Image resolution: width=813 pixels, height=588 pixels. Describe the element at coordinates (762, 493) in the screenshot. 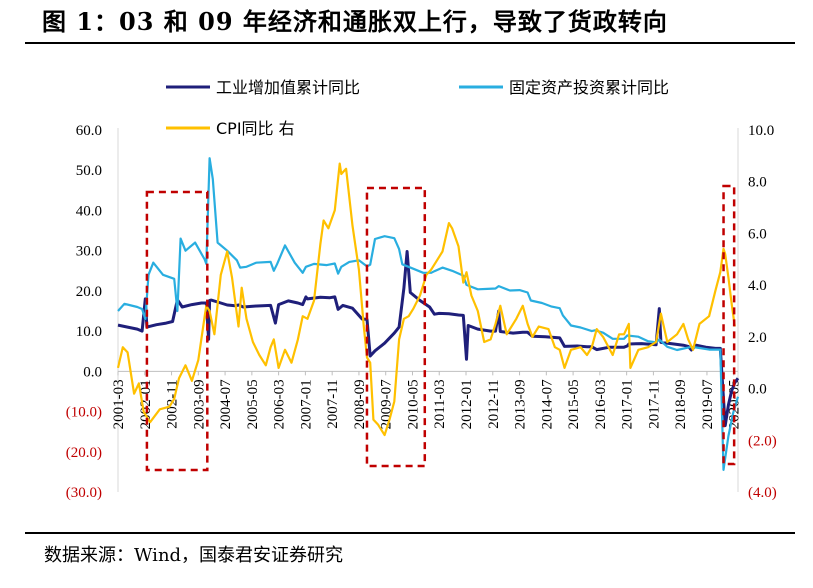

I see `y-right-tick-label: (4.0)` at that location.